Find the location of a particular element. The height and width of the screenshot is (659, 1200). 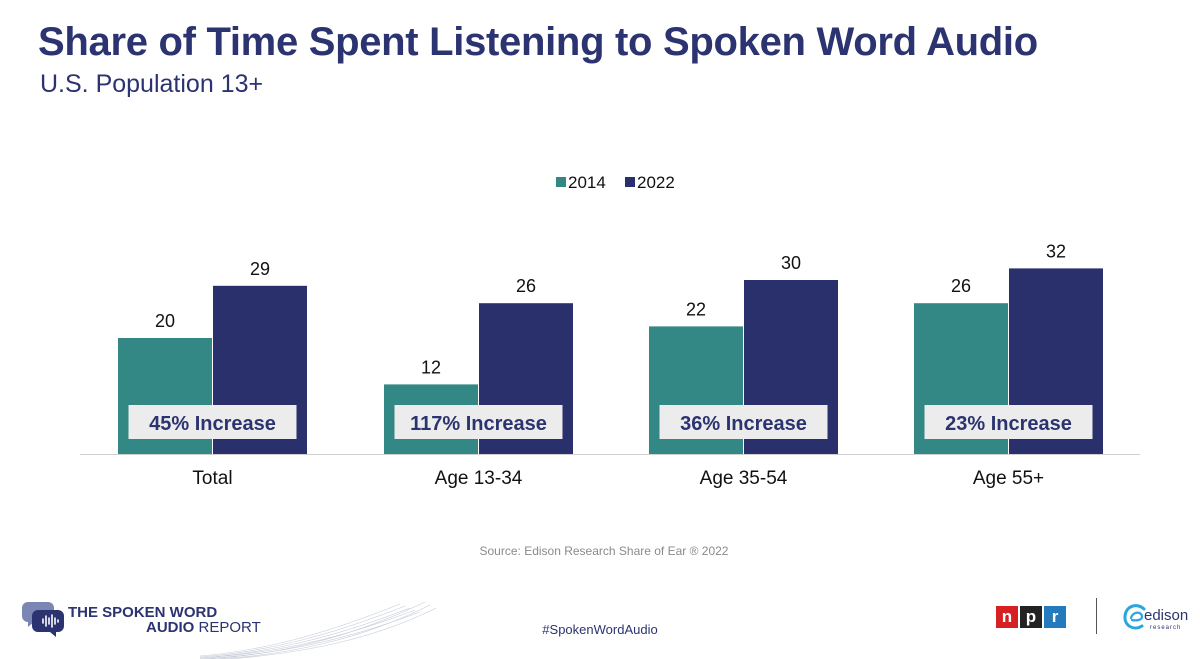

report-title-light: REPORT is located at coordinates (229, 627).